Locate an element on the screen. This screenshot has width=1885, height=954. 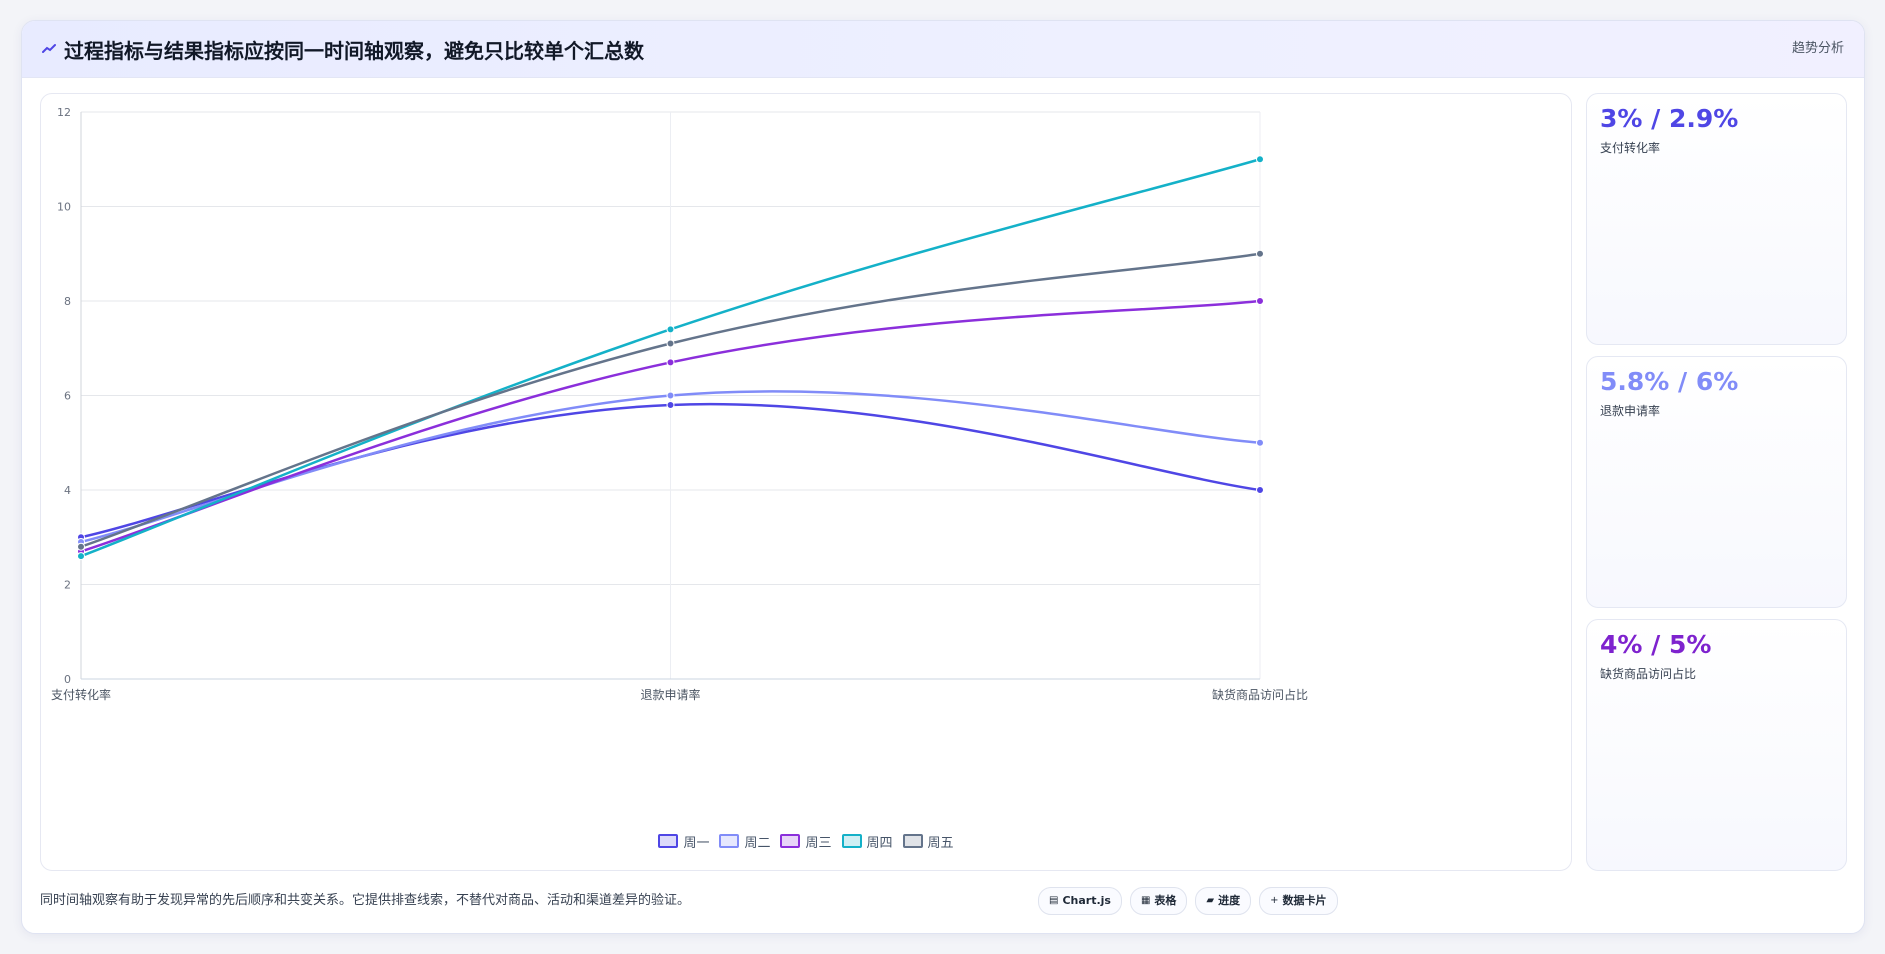
legend-label: 周一 is located at coordinates (696, 843).